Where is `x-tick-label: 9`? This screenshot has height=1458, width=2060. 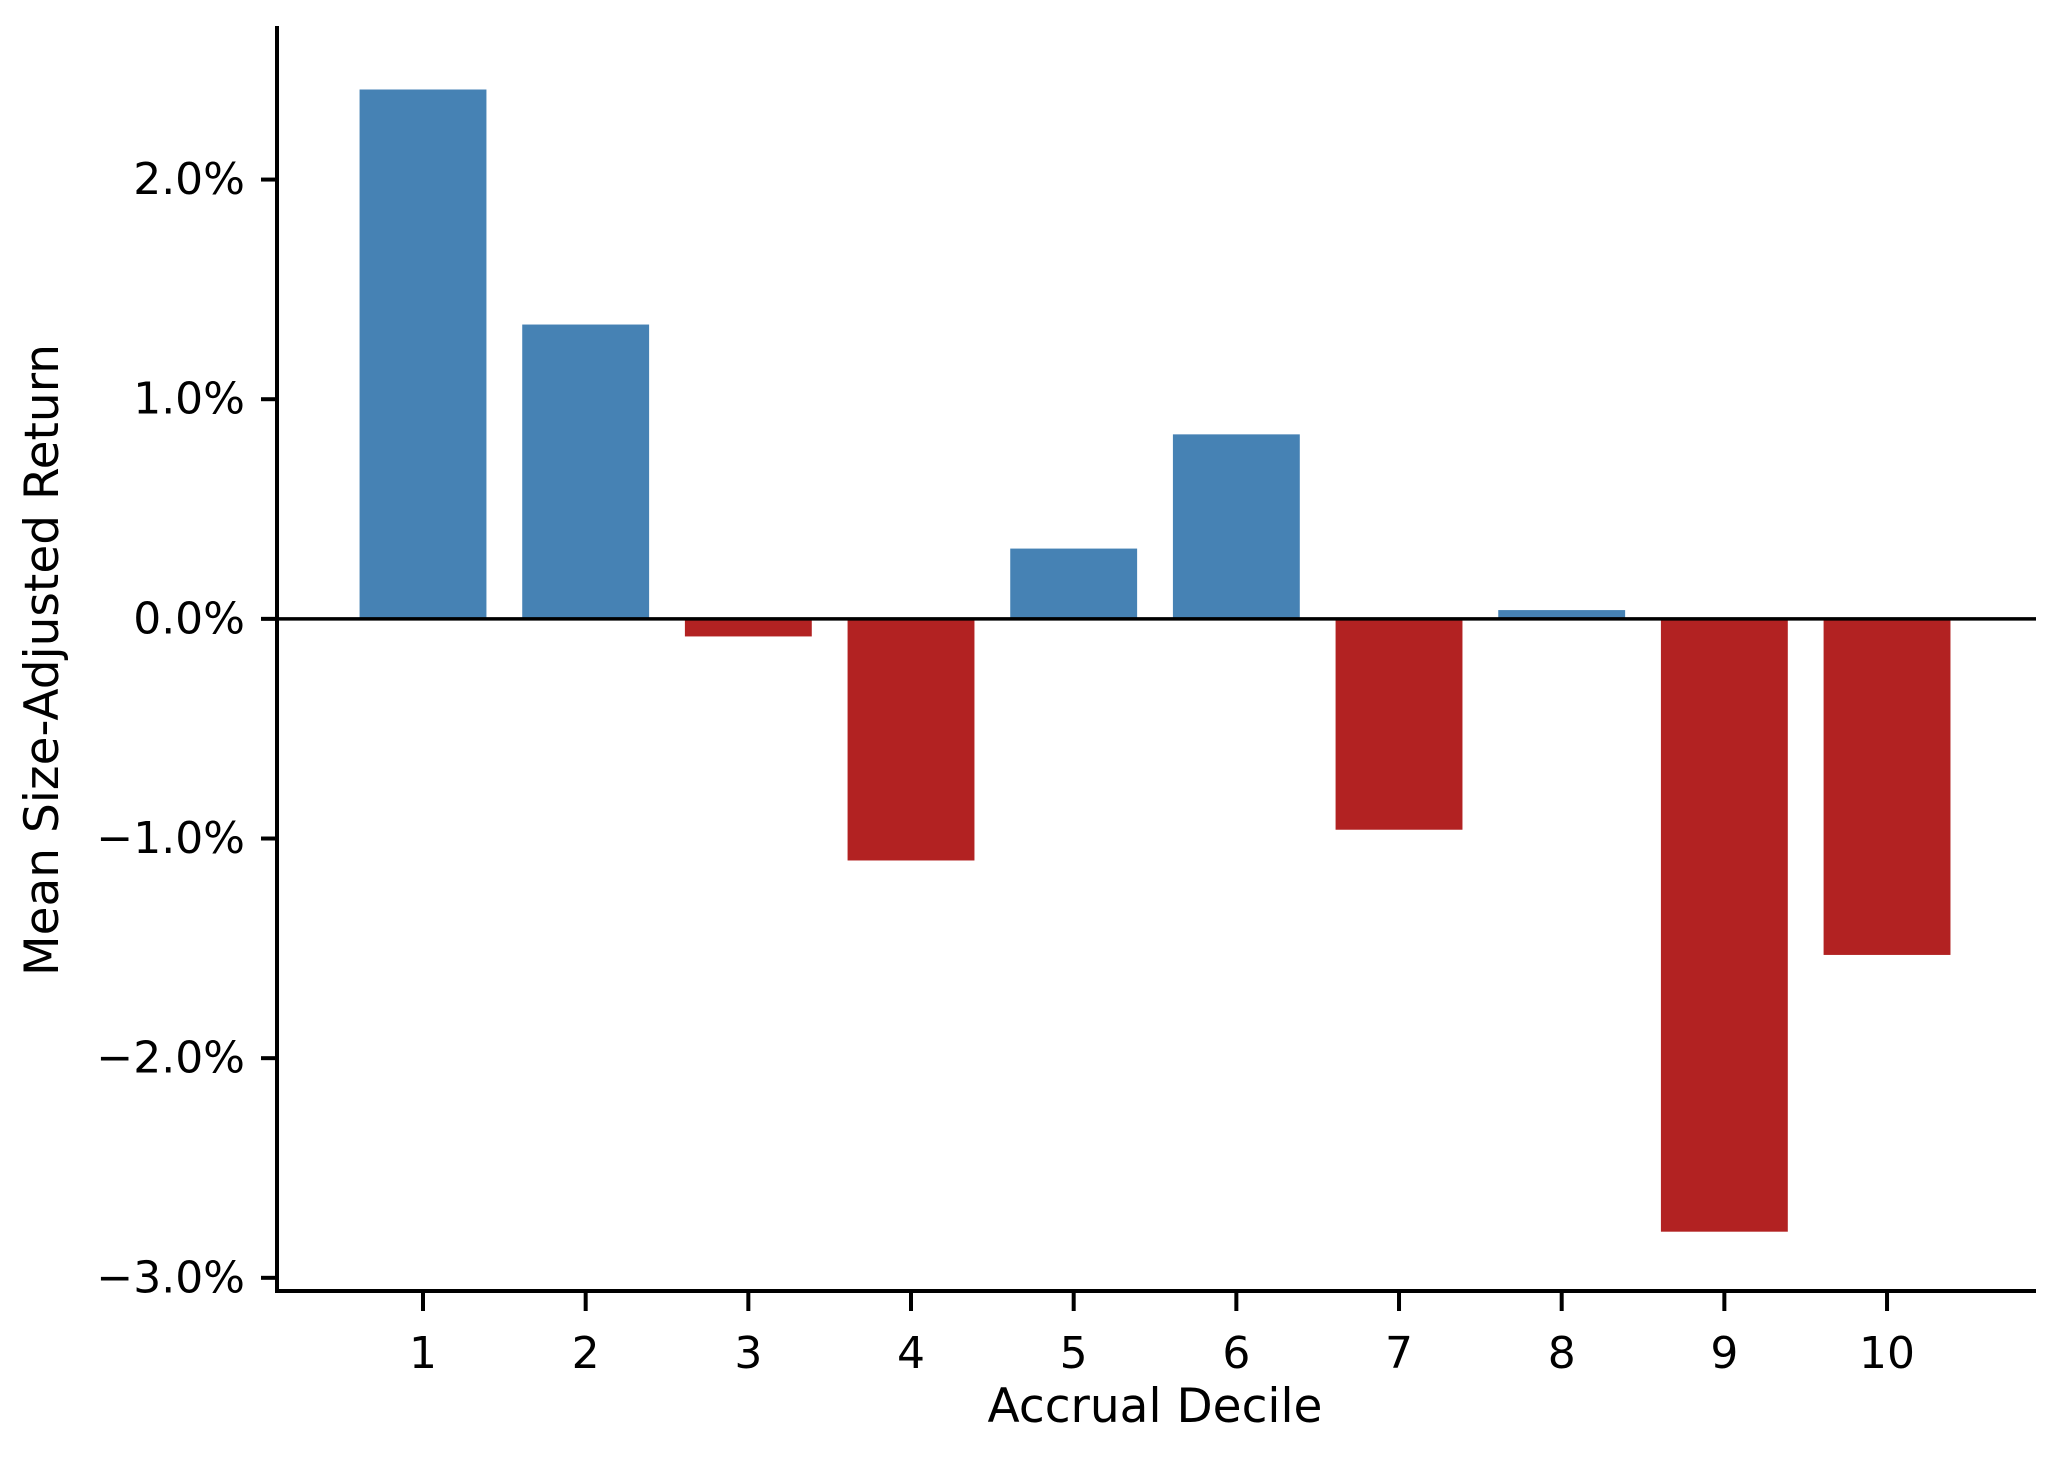 x-tick-label: 9 is located at coordinates (1724, 1353).